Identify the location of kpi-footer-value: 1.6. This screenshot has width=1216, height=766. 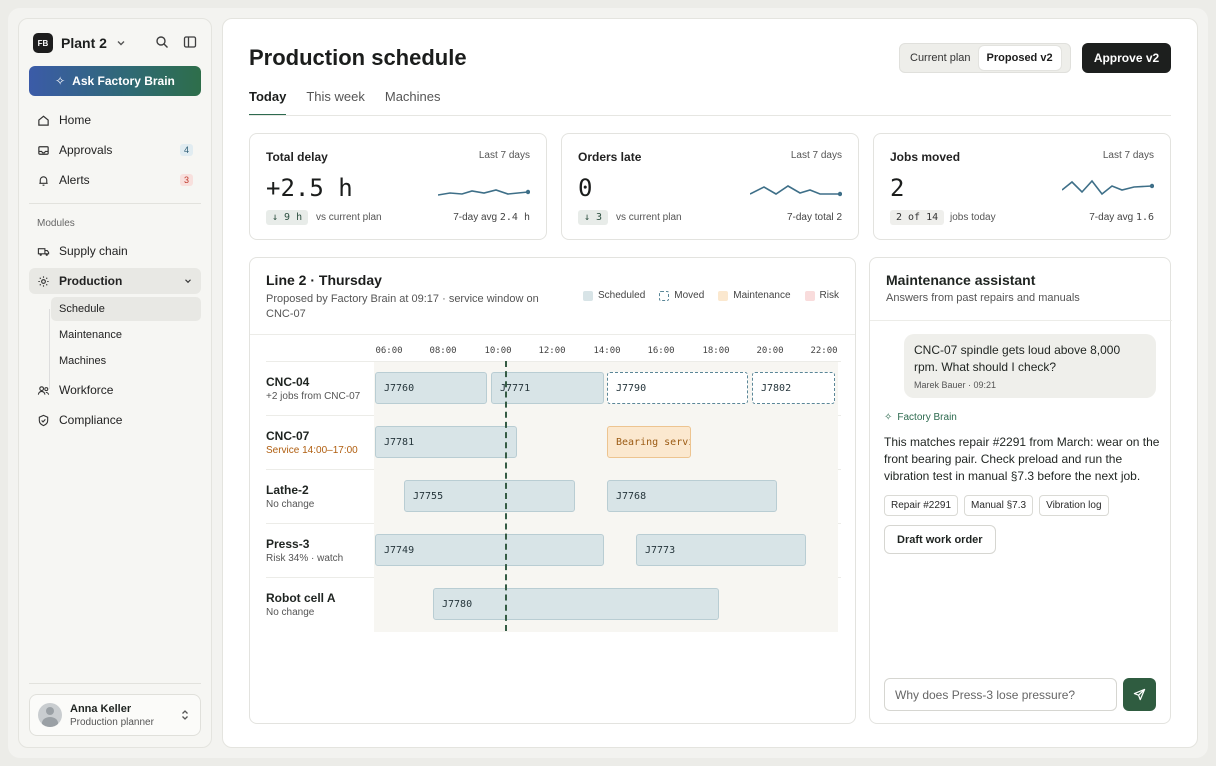
(1144, 217).